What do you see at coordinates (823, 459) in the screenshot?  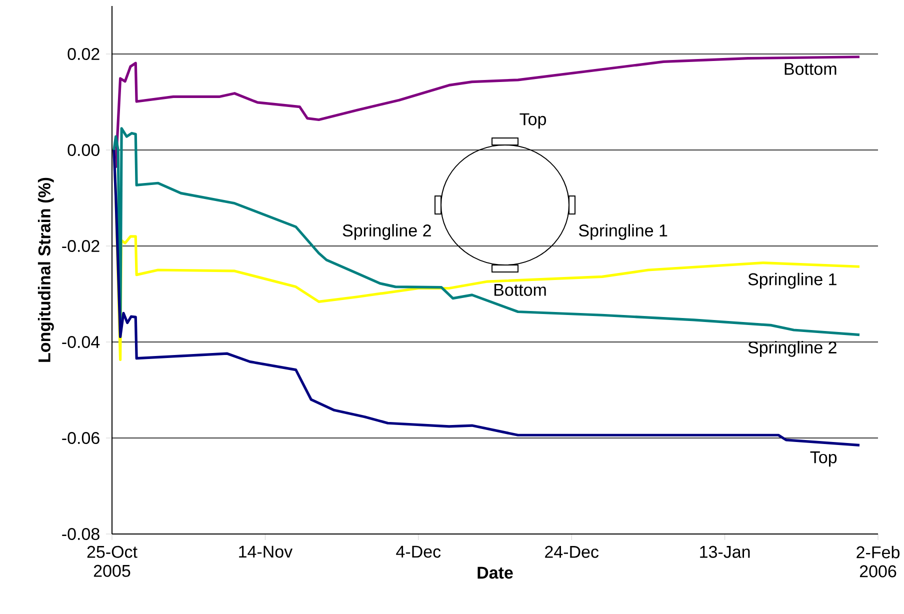 I see `series-label: Top` at bounding box center [823, 459].